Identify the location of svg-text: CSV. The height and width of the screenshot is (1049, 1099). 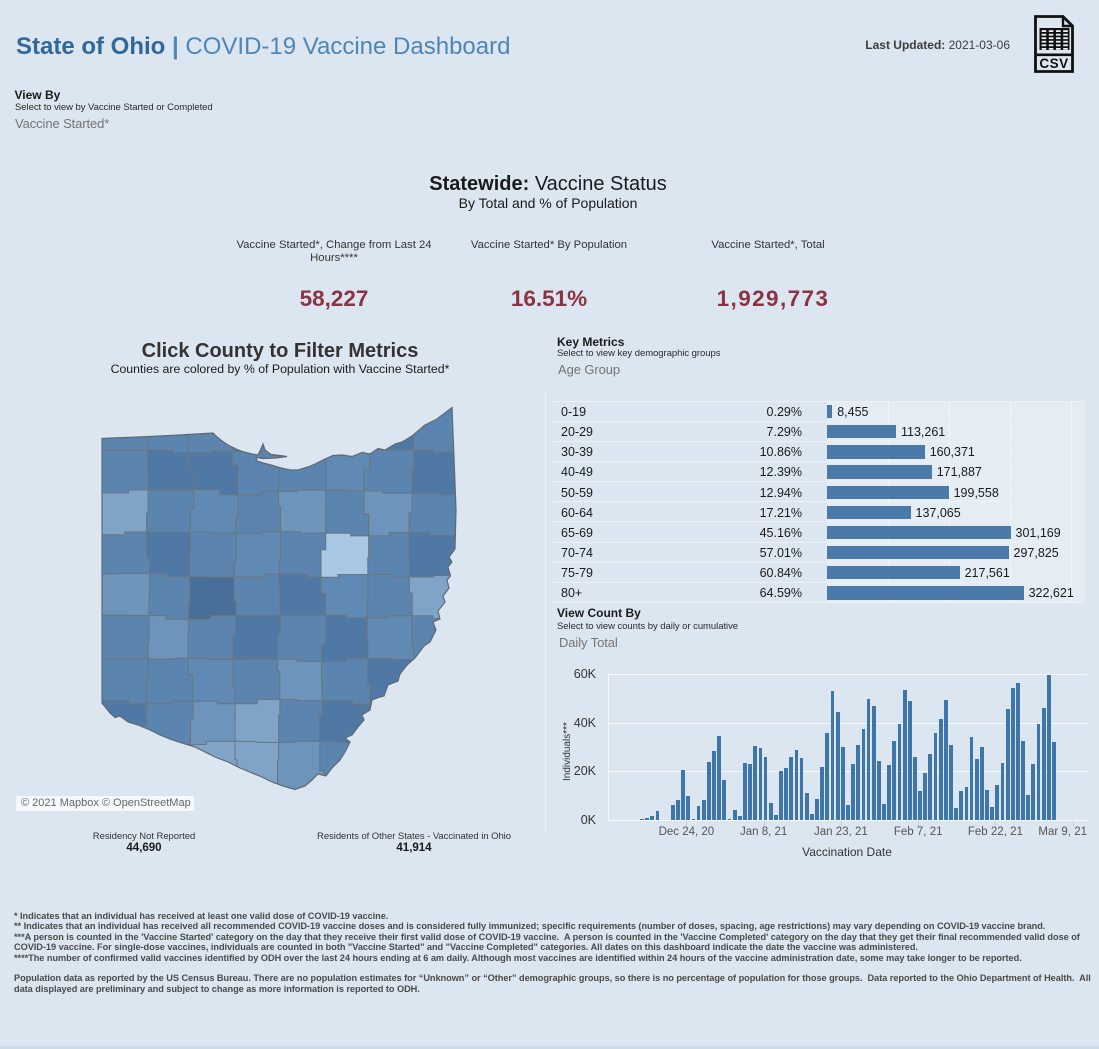
(1053, 63).